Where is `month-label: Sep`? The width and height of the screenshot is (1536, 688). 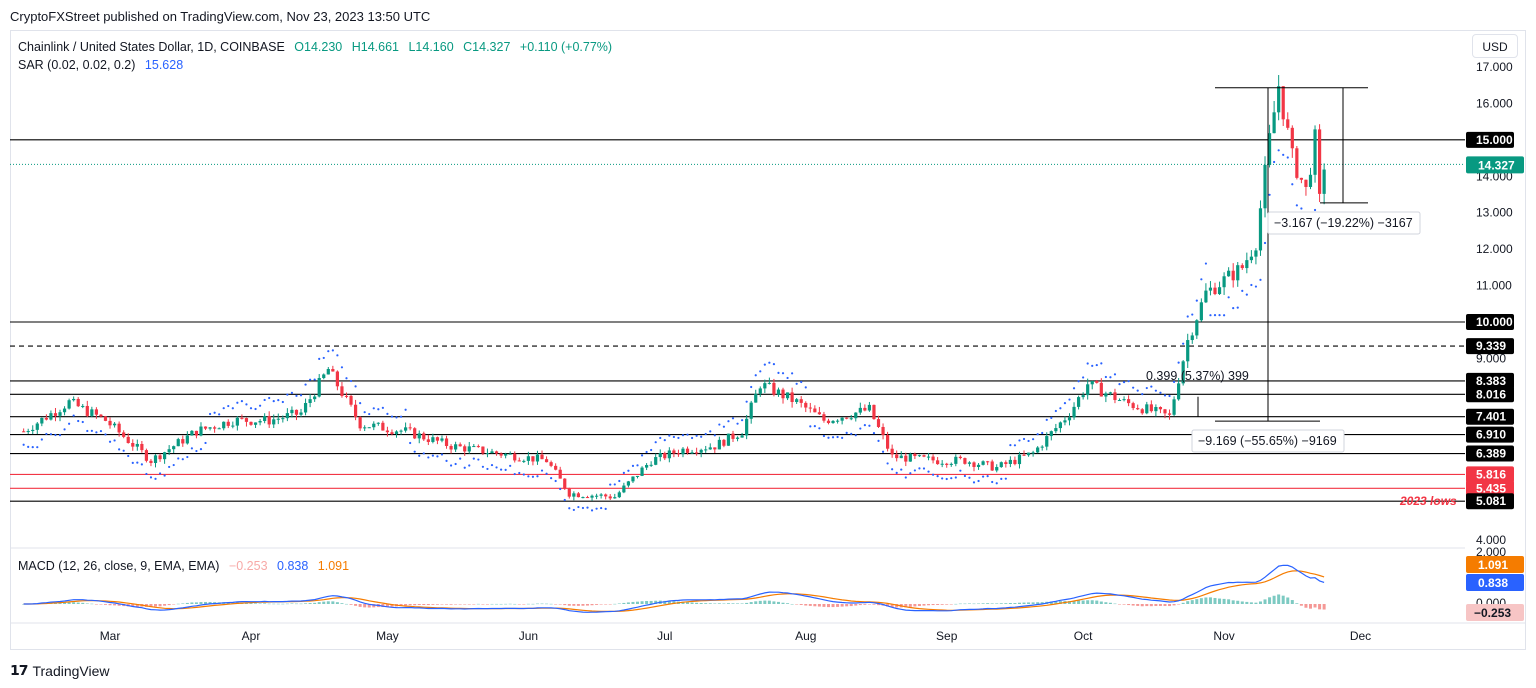 month-label: Sep is located at coordinates (947, 636).